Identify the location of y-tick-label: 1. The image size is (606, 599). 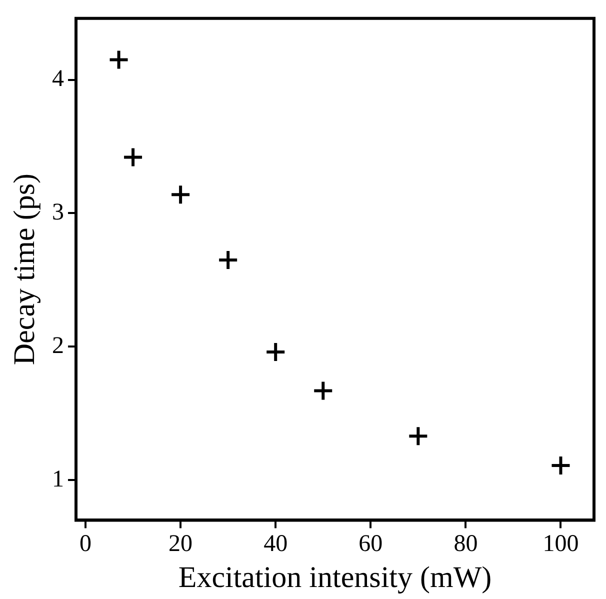
(58, 479).